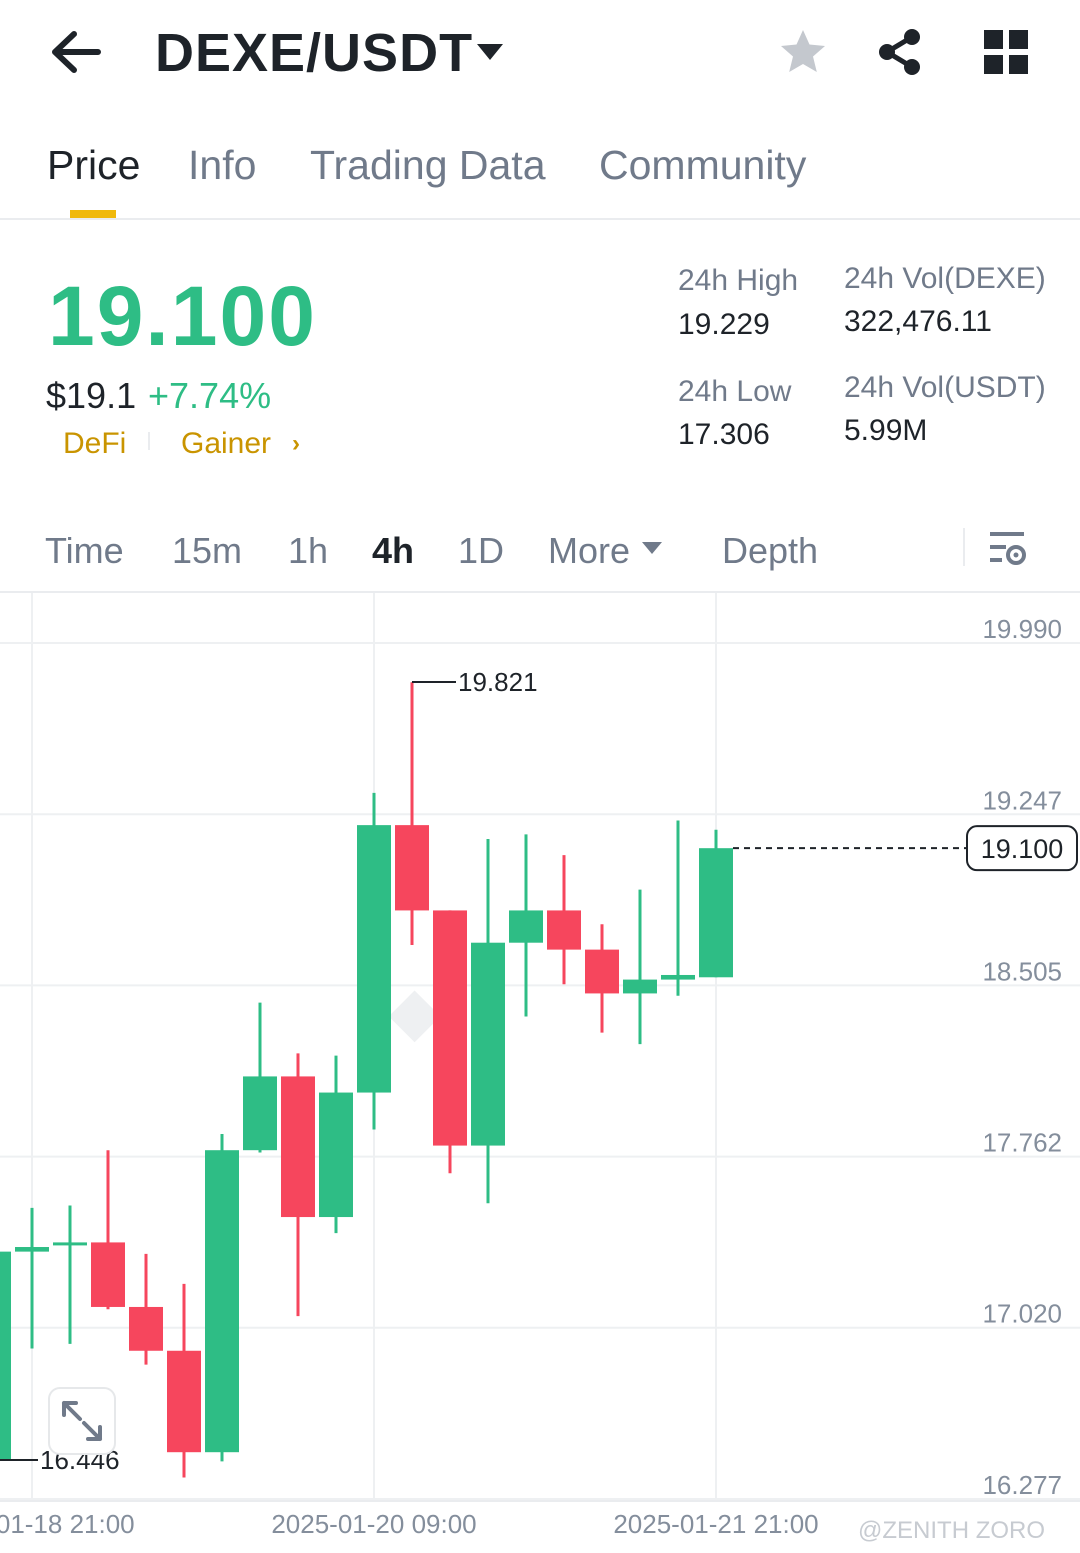 The image size is (1080, 1553). Describe the element at coordinates (964, 547) in the screenshot. I see `interval-divider` at that location.